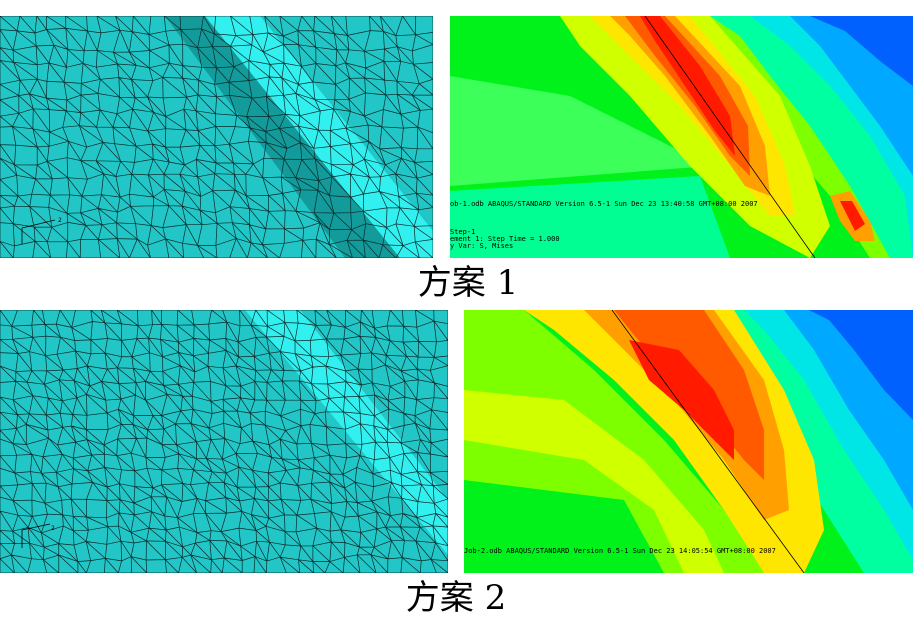 The image size is (913, 626). What do you see at coordinates (346, 432) in the screenshot?
I see `scheme2-mesh-bright-band` at bounding box center [346, 432].